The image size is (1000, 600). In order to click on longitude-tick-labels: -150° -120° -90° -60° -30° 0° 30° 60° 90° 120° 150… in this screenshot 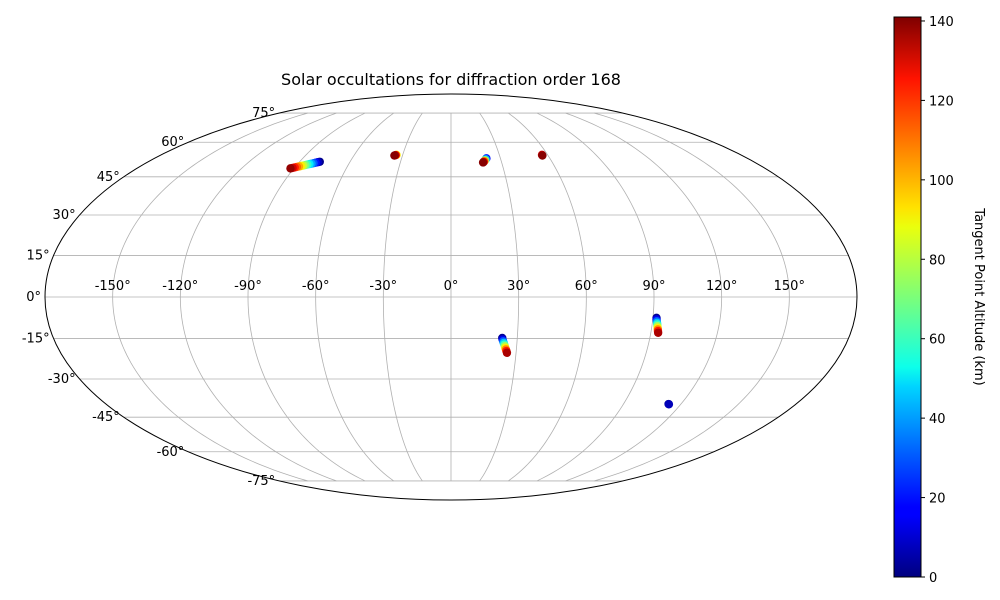, I will do `click(450, 286)`.